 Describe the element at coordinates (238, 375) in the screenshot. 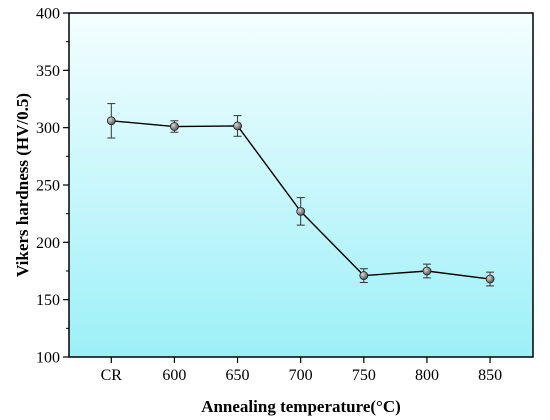

I see `x-tick-label: 650` at that location.